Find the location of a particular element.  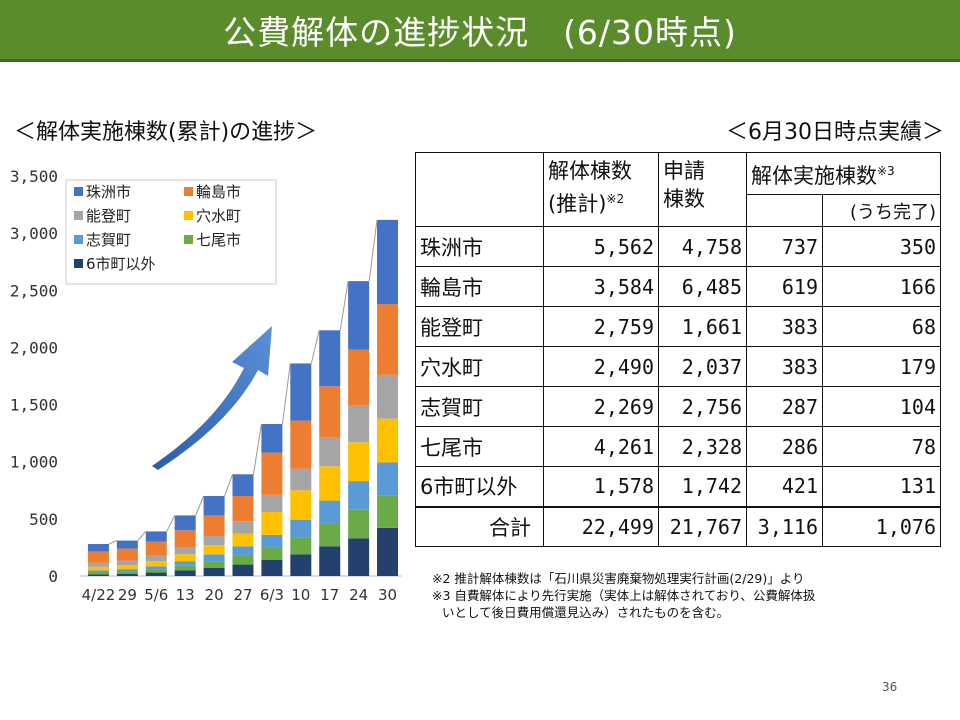

y-tick-label: 1,000 is located at coordinates (34, 462).